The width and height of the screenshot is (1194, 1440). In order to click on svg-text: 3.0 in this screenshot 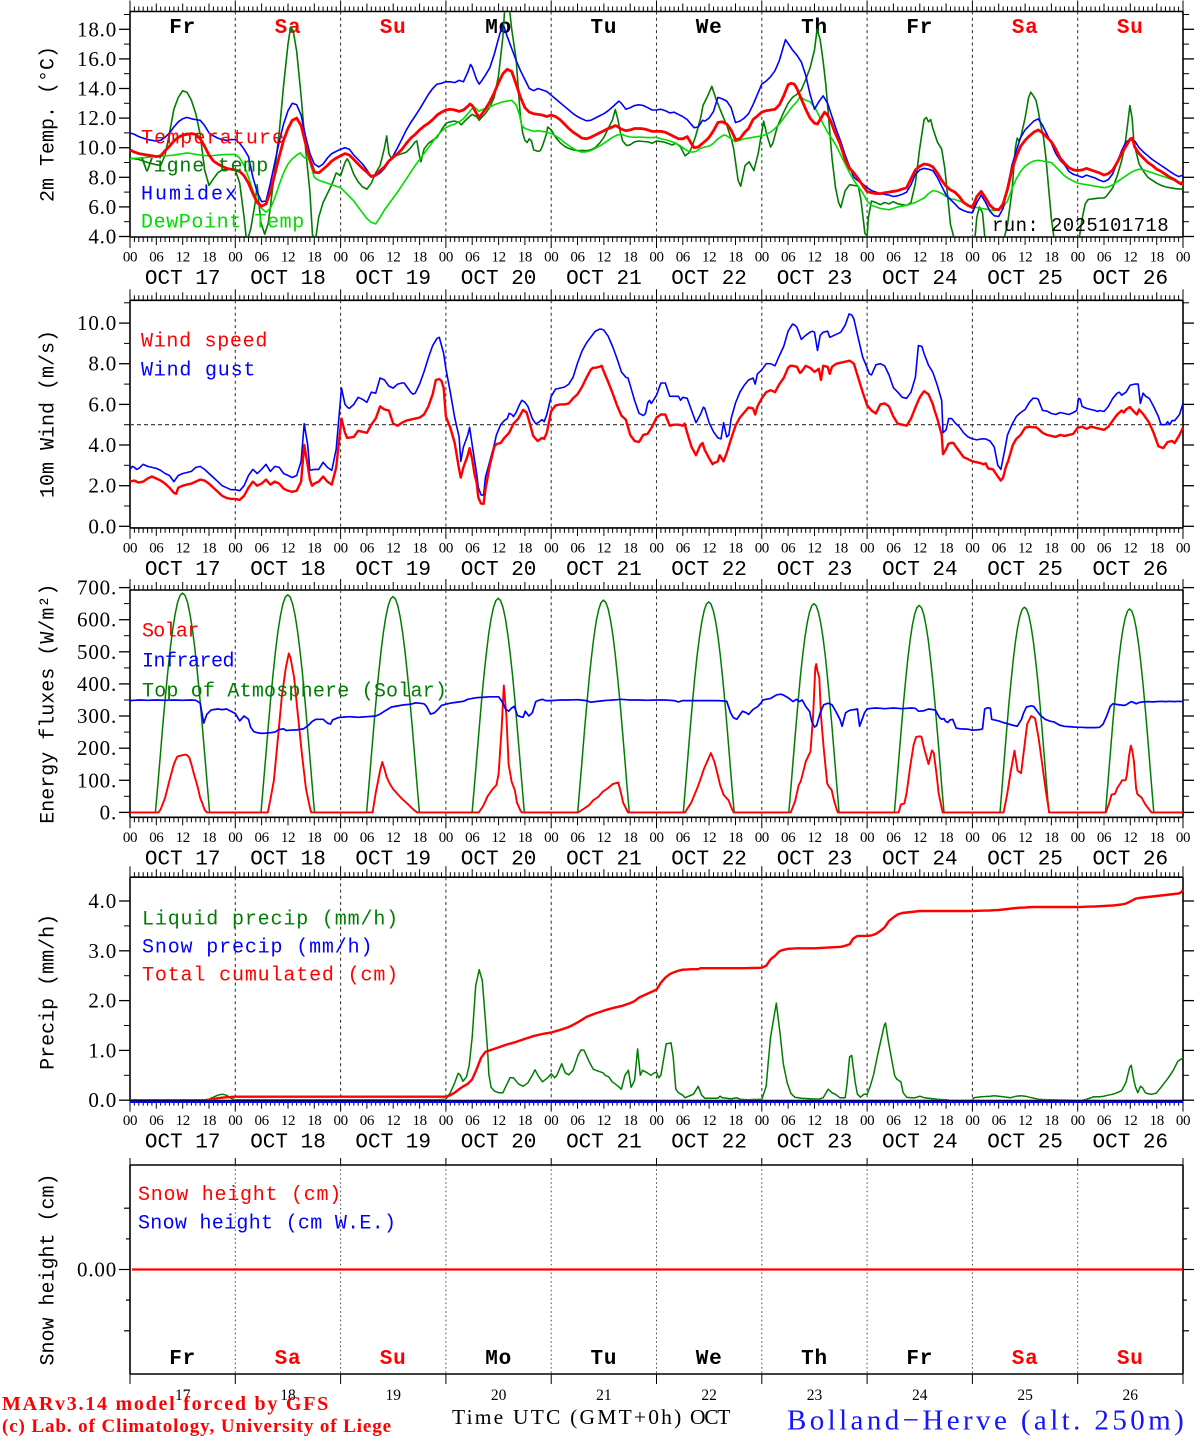, I will do `click(102, 951)`.